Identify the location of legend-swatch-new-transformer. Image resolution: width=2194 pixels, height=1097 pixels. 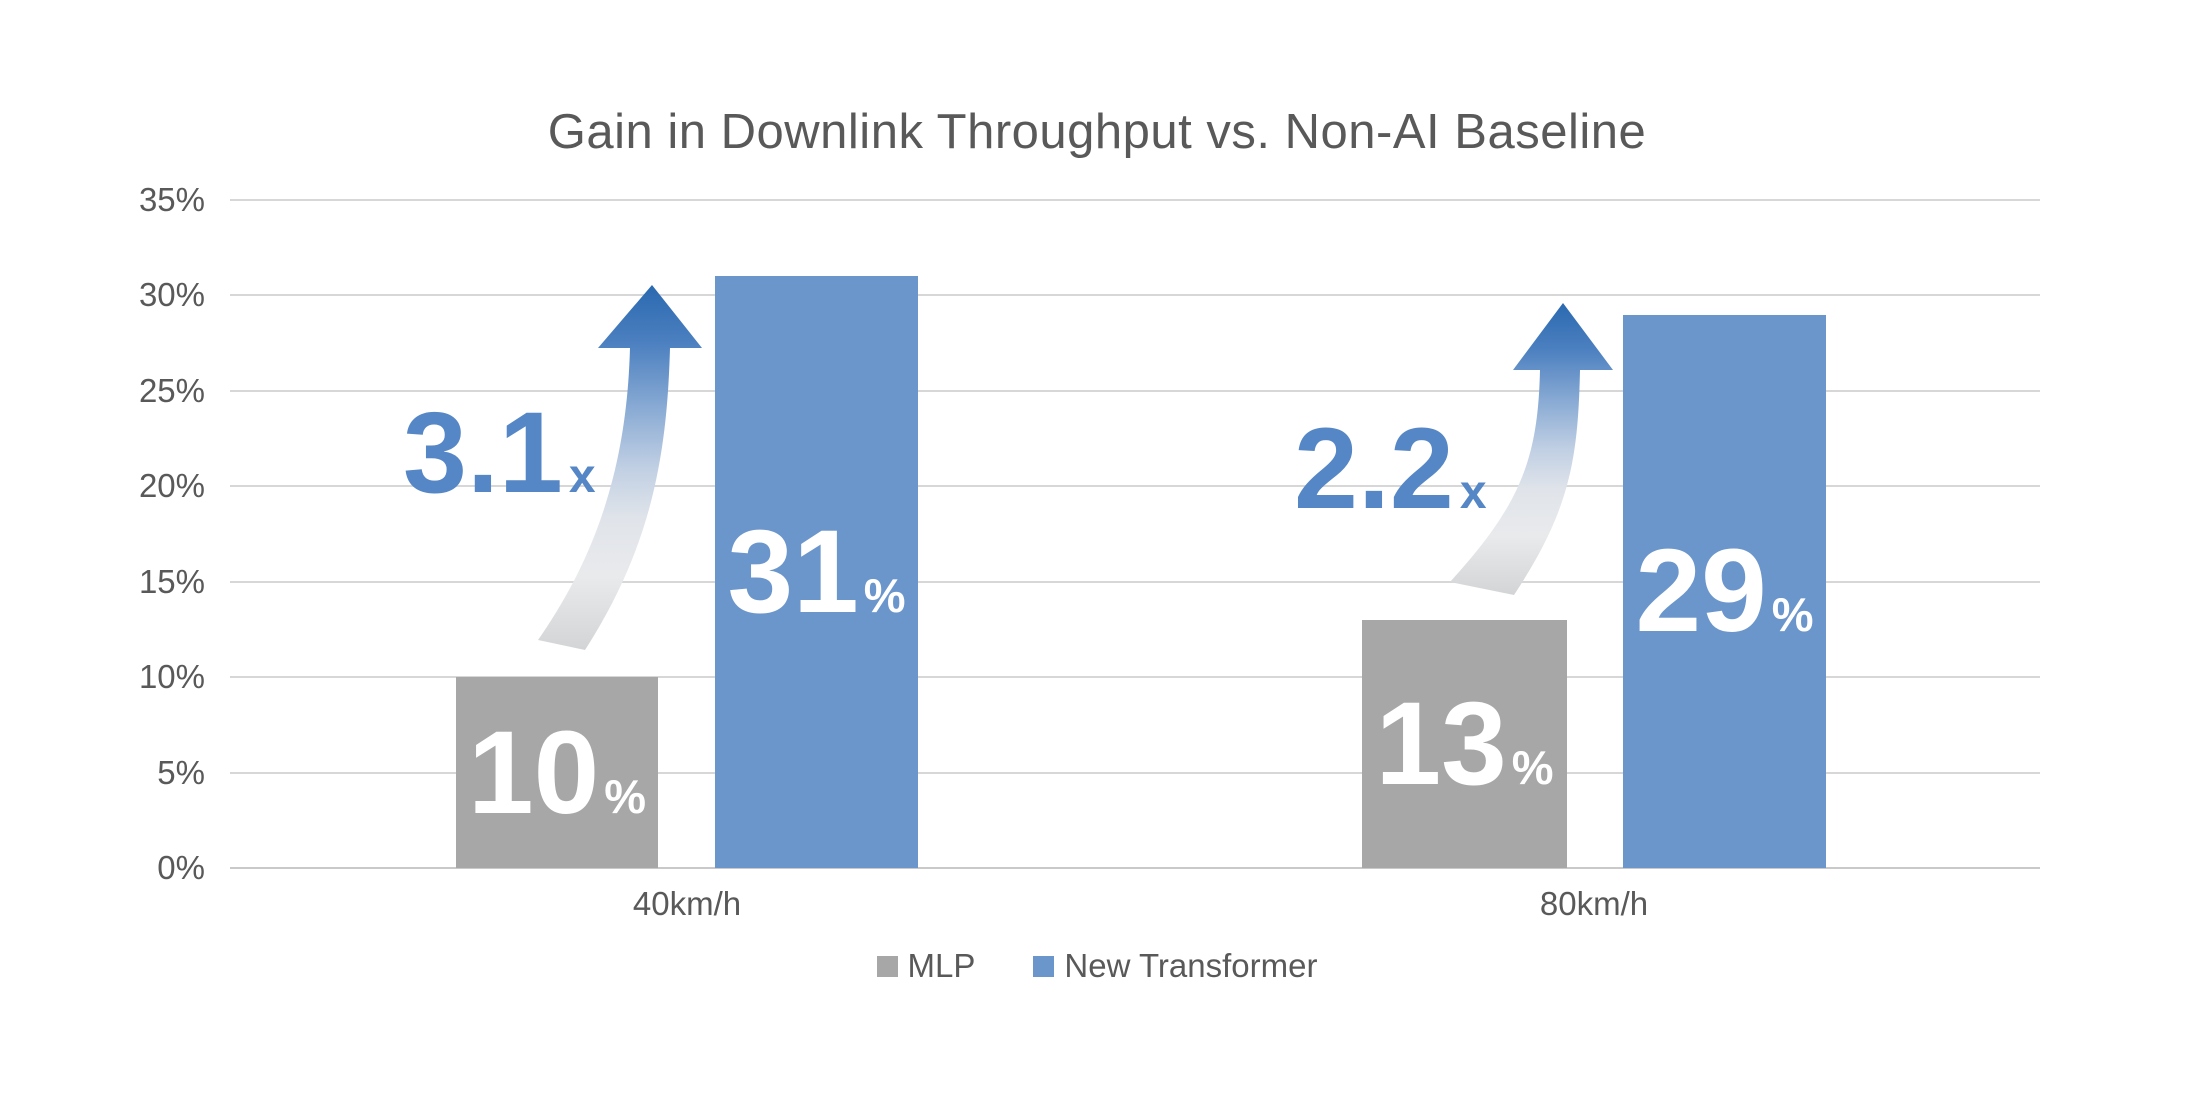
(1044, 966).